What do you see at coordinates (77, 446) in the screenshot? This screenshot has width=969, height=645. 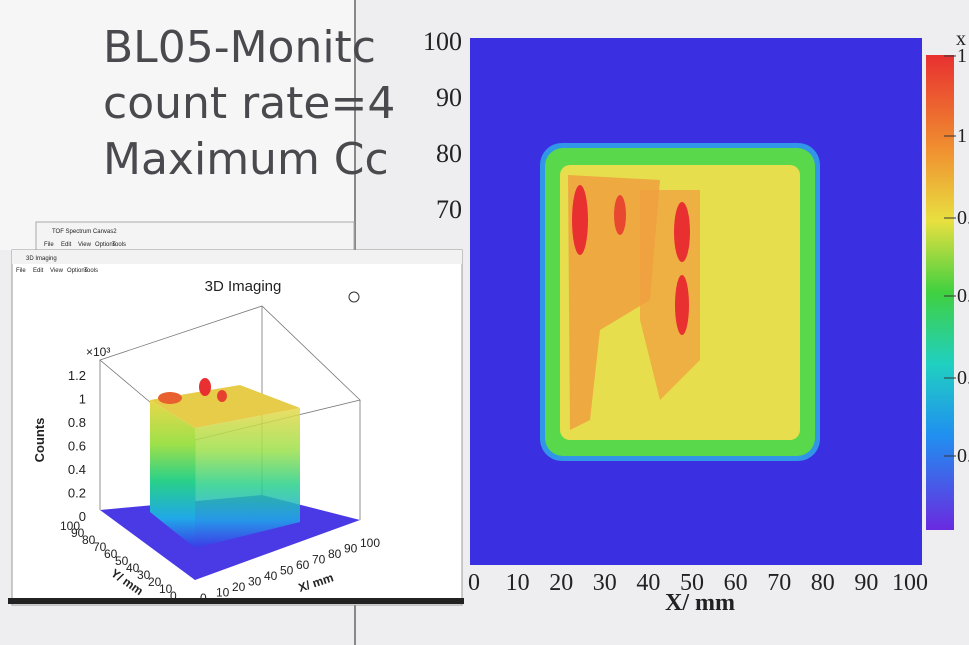 I see `z-tick-label: 0.6` at bounding box center [77, 446].